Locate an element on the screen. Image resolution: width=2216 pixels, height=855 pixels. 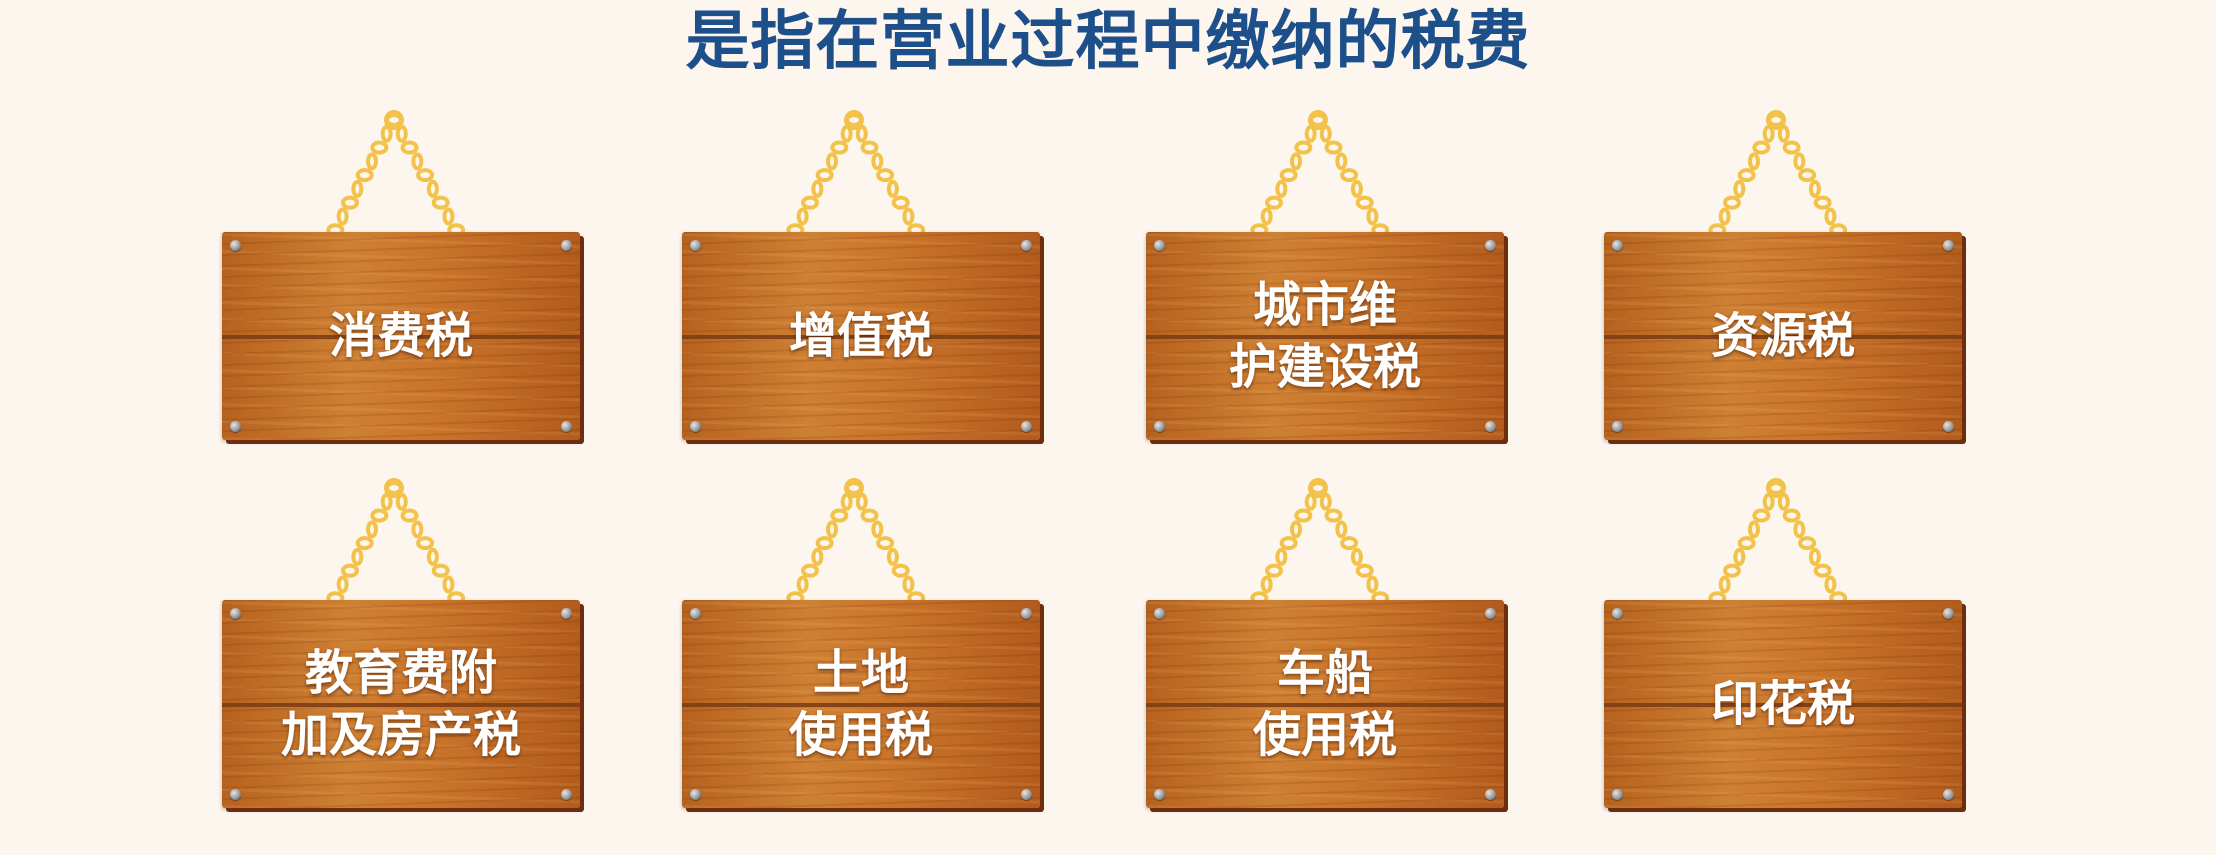
wooden-board: 城市维 护建设税 is located at coordinates (1325, 336).